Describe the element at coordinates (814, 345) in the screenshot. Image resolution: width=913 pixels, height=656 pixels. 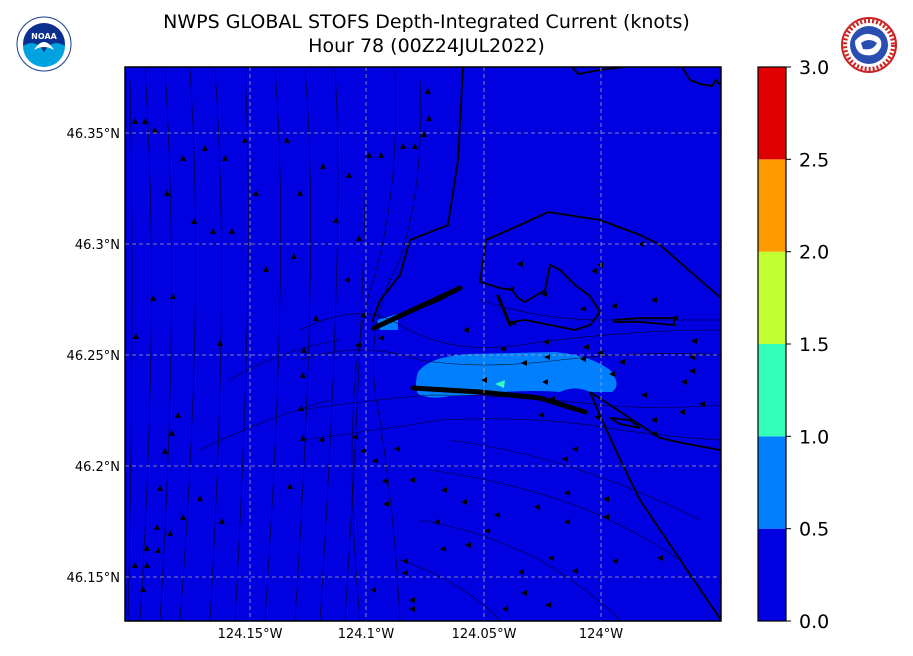
I see `colorbar-tick-label: 1.5` at that location.